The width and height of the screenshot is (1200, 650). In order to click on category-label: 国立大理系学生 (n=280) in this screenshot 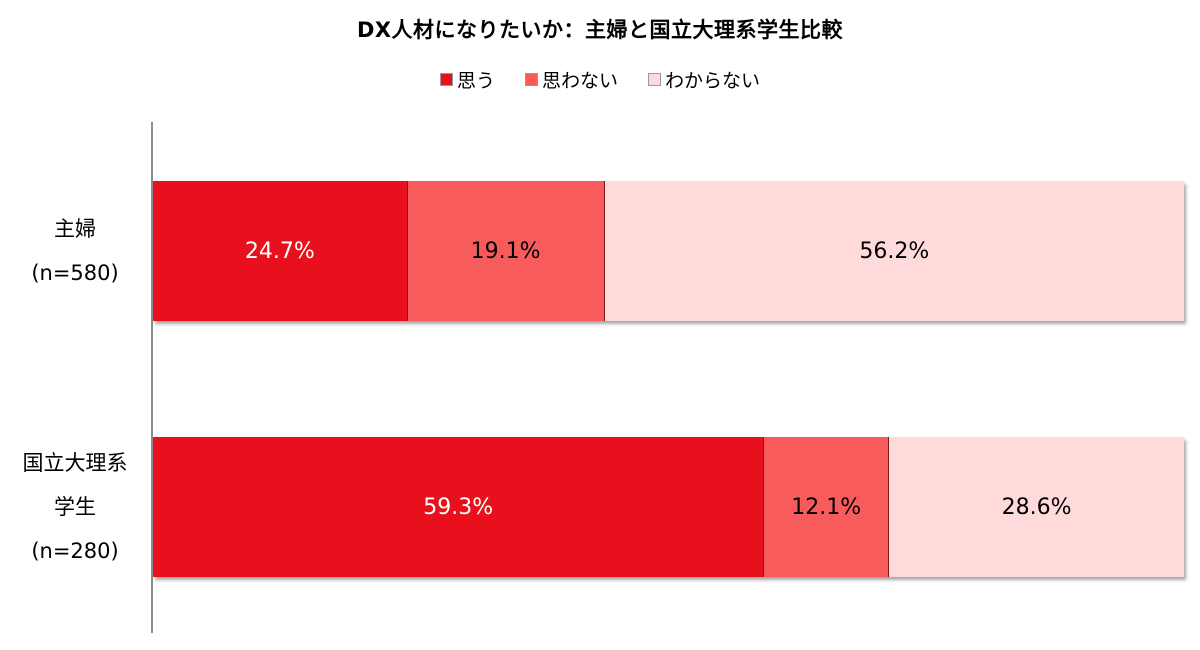, I will do `click(75, 507)`.